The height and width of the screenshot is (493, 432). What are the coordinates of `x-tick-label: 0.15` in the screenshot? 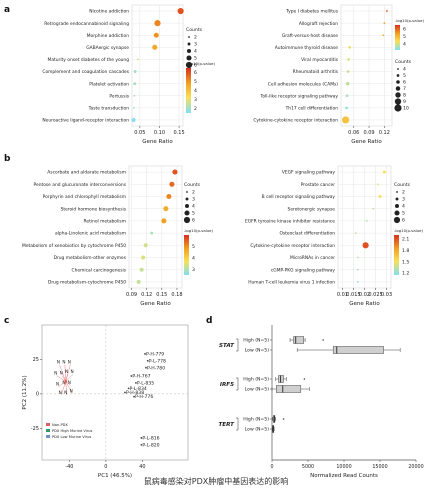 It's located at (179, 133).